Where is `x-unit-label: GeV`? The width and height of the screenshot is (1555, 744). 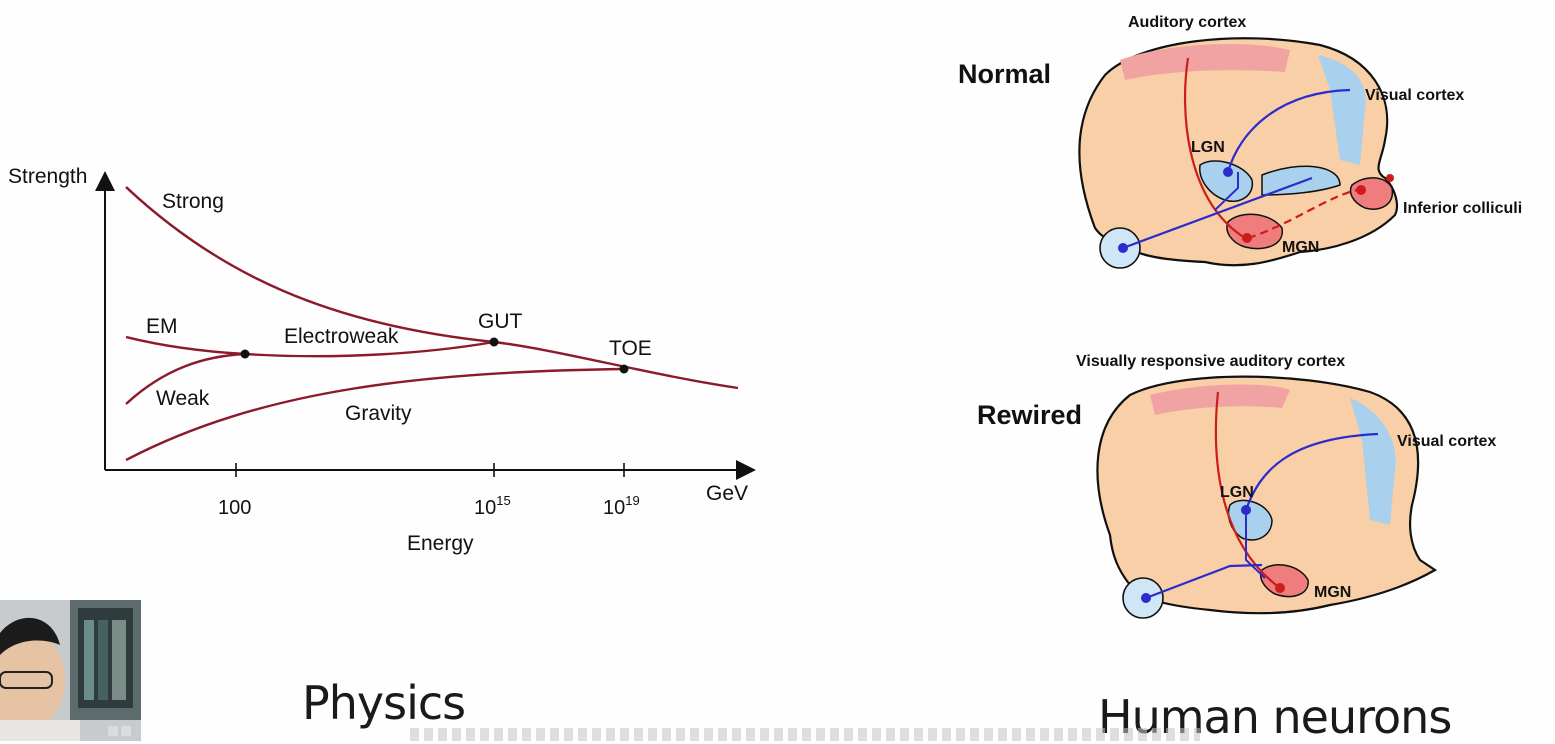 x-unit-label: GeV is located at coordinates (727, 493).